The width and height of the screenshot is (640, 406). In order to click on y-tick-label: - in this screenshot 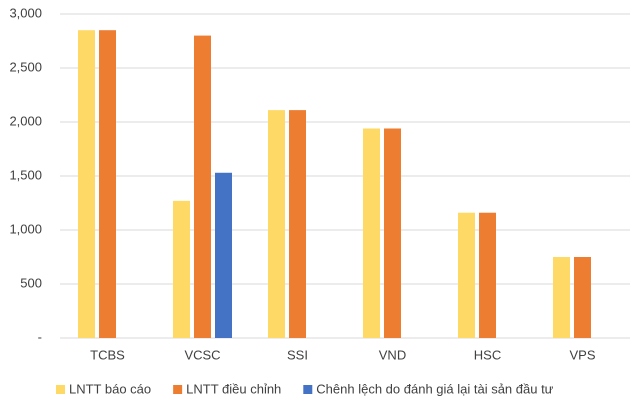, I will do `click(40, 336)`.